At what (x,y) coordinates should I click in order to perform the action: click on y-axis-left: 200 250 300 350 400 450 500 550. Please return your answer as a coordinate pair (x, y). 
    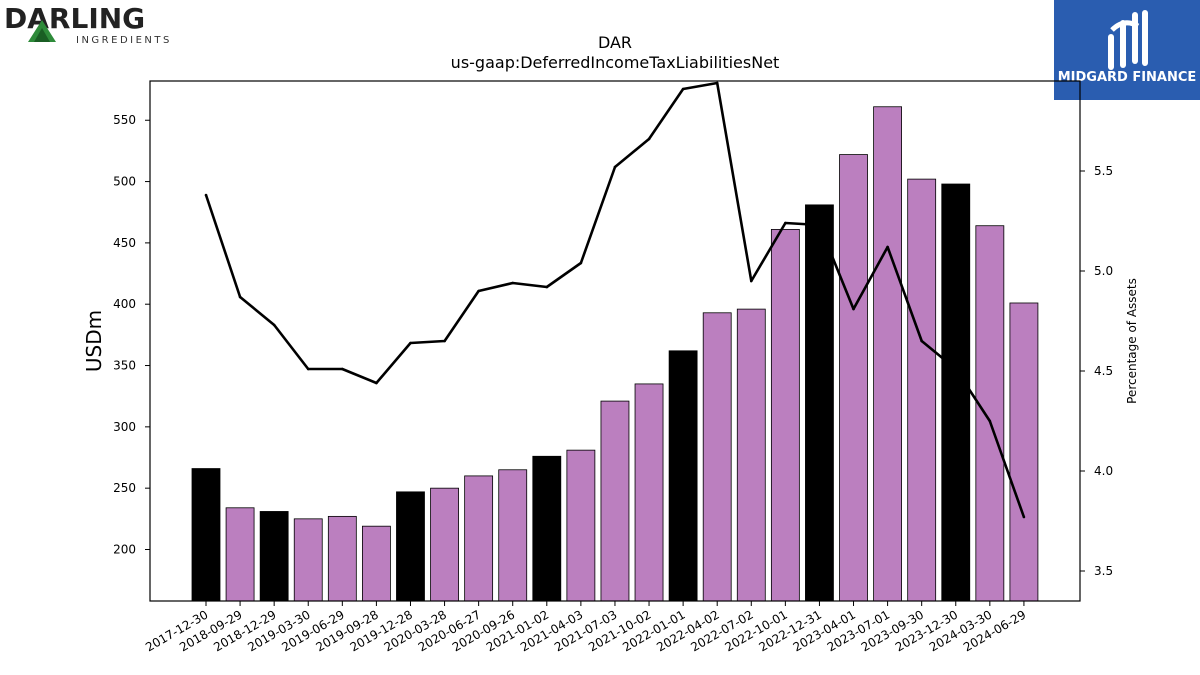
    Looking at the image, I should click on (131, 334).